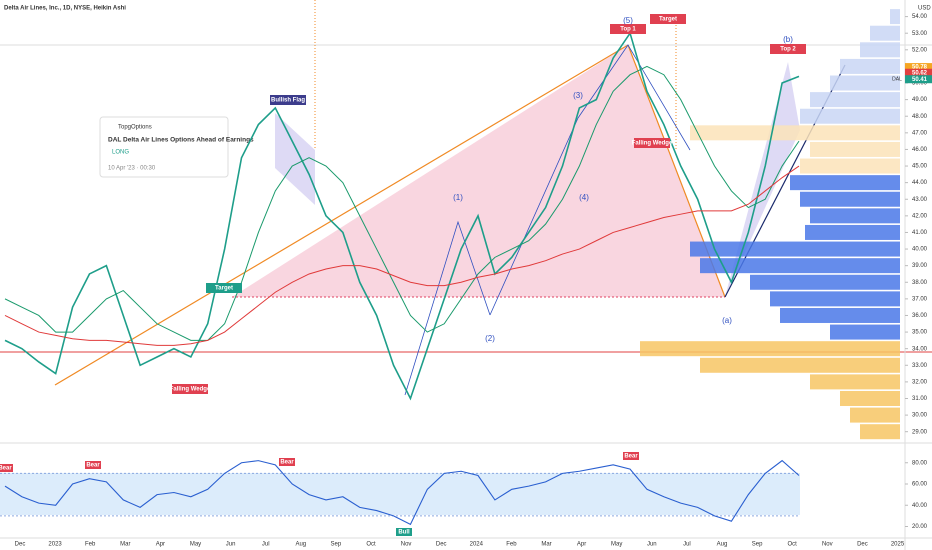  What do you see at coordinates (920, 463) in the screenshot?
I see `y-tick-label: 80.00` at bounding box center [920, 463].